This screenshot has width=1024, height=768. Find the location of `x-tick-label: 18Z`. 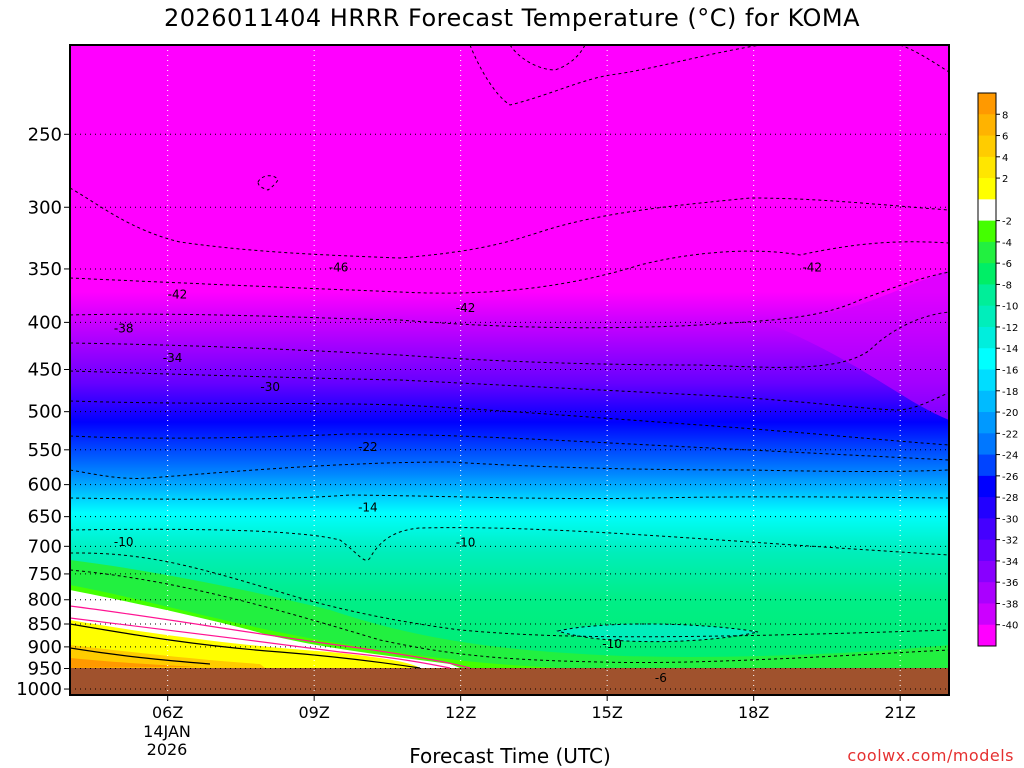

x-tick-label: 18Z is located at coordinates (753, 712).